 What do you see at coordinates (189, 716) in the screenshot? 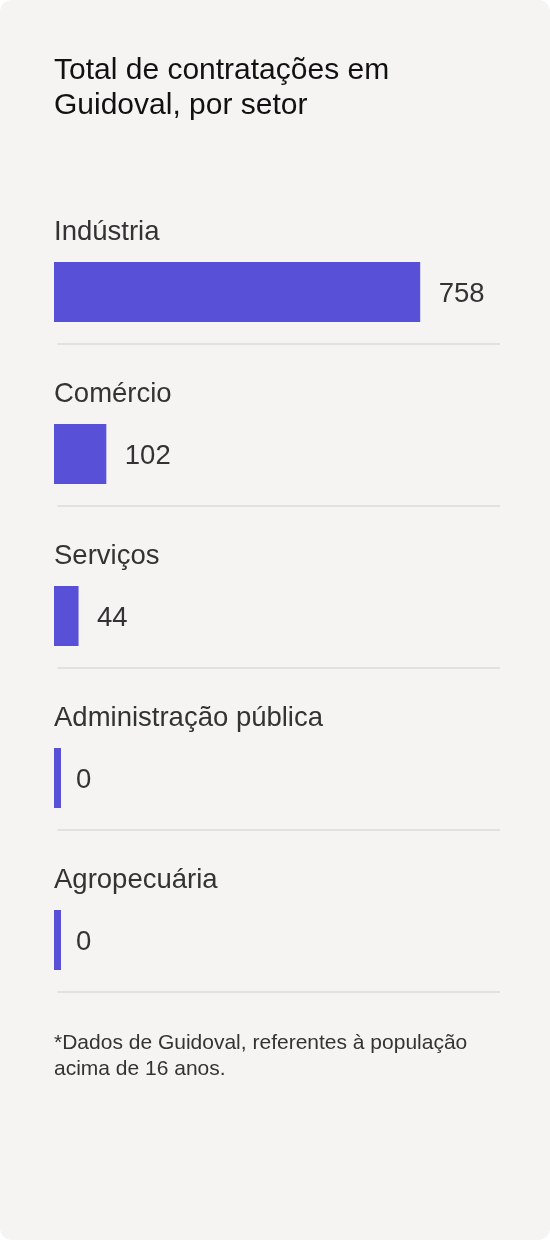
I see `y-tick-label: Administração pública` at bounding box center [189, 716].